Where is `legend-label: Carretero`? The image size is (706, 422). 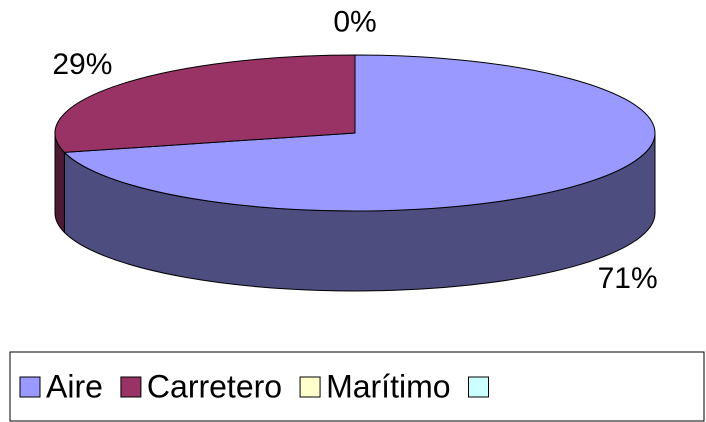
legend-label: Carretero is located at coordinates (214, 386).